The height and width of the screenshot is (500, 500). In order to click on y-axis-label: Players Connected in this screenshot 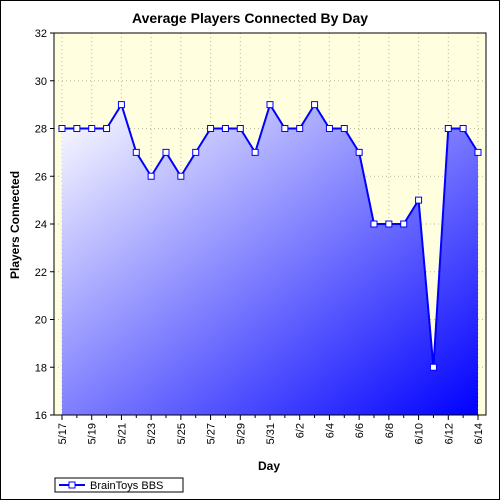, I will do `click(15, 225)`.